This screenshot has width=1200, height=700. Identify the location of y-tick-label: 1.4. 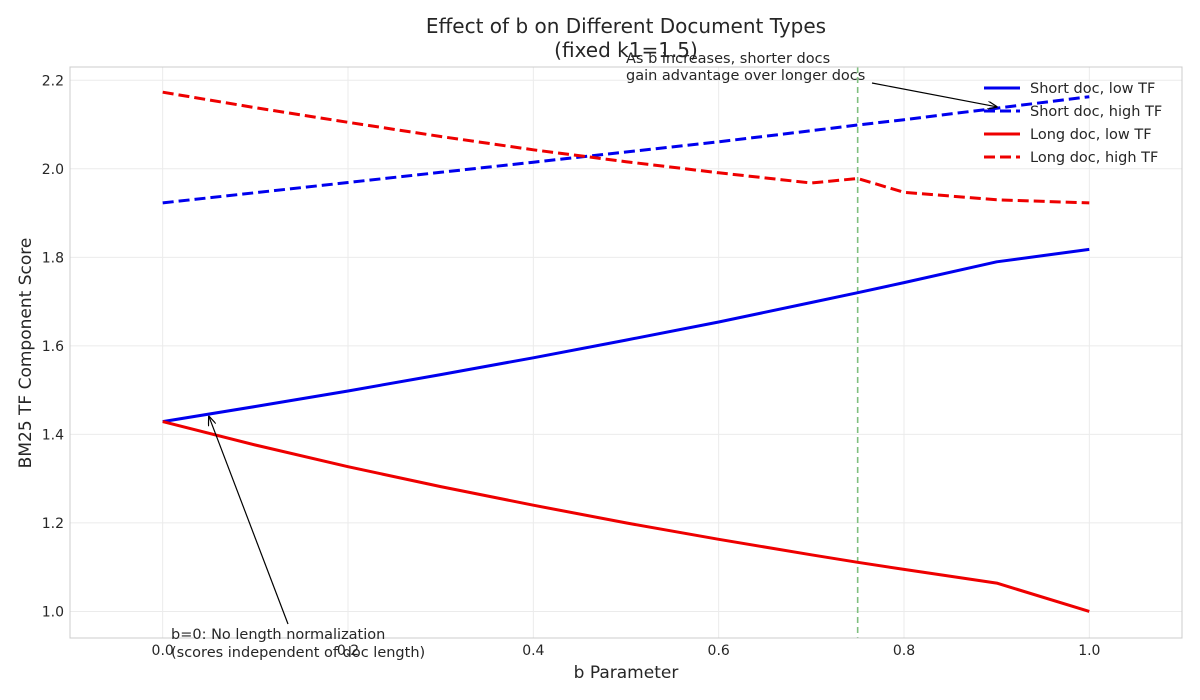
(53, 435).